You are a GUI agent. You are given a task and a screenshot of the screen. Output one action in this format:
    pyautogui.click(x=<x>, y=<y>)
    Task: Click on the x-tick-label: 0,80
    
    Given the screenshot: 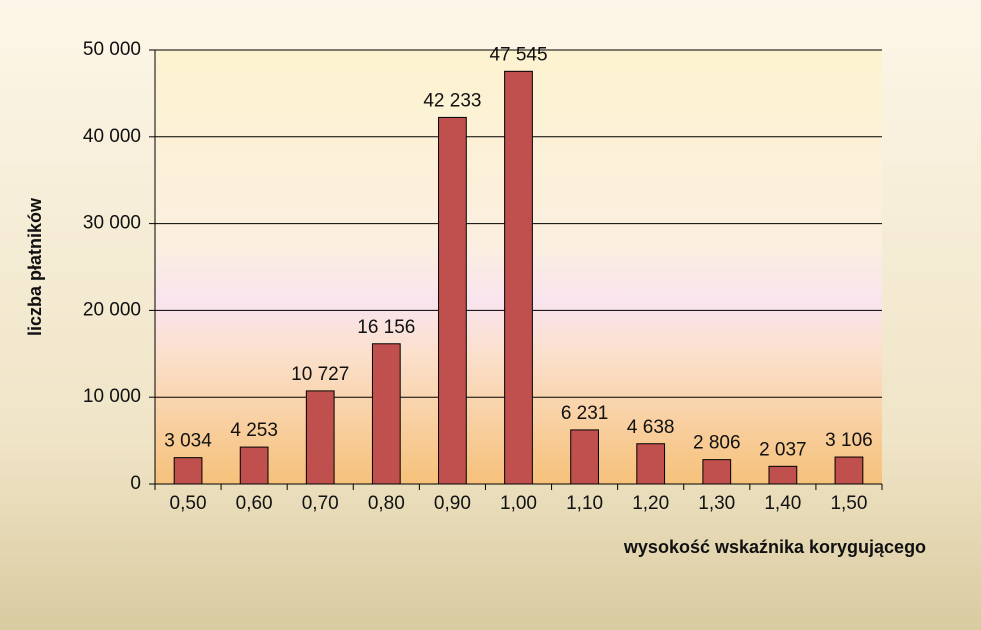 What is the action you would take?
    pyautogui.click(x=386, y=503)
    